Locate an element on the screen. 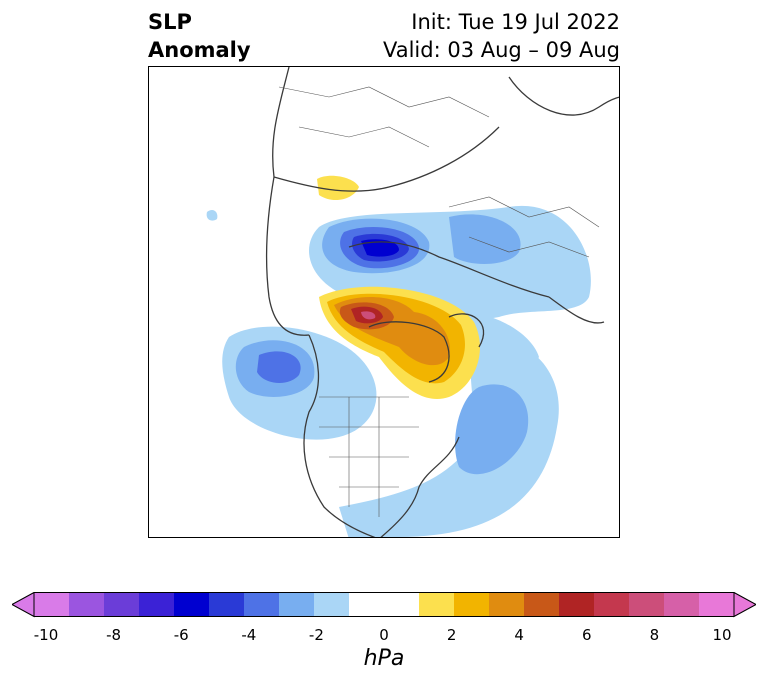  colorbar-tick-label: 6 is located at coordinates (587, 635).